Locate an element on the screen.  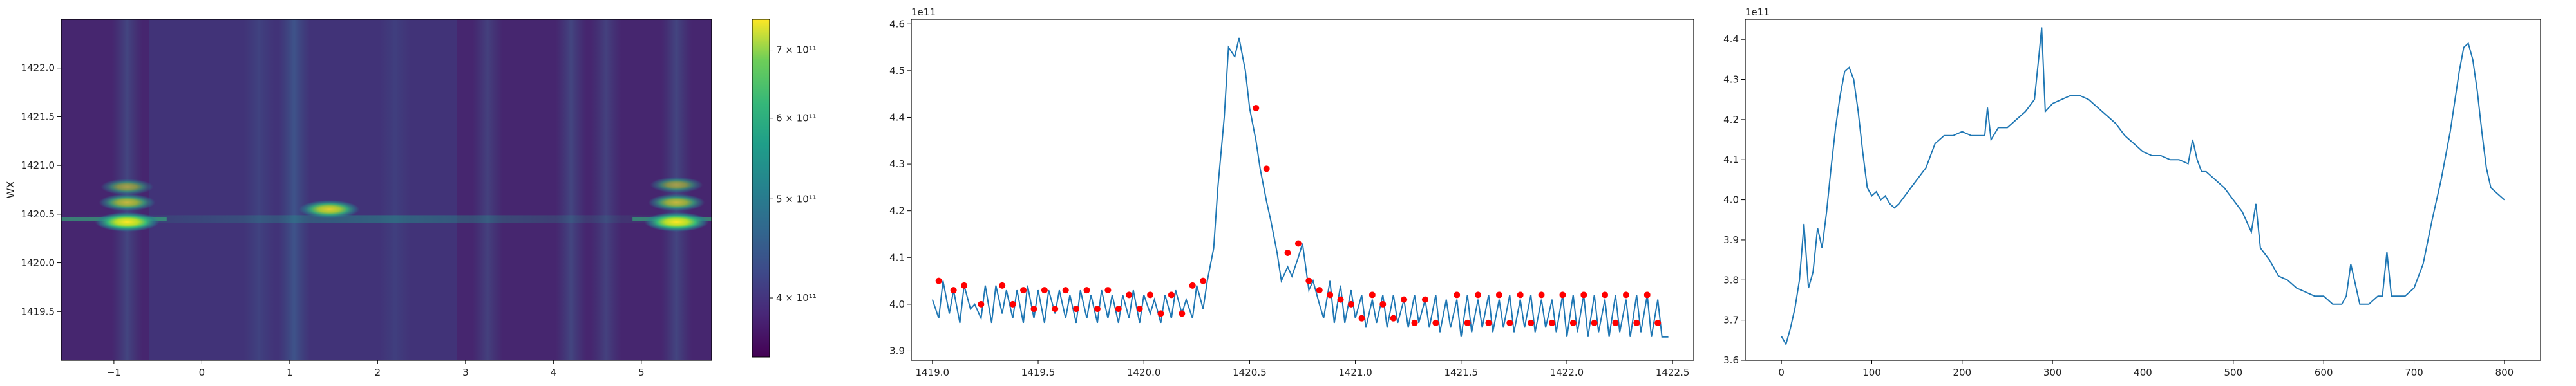
y-tick-label: 3.6 is located at coordinates (1731, 360).